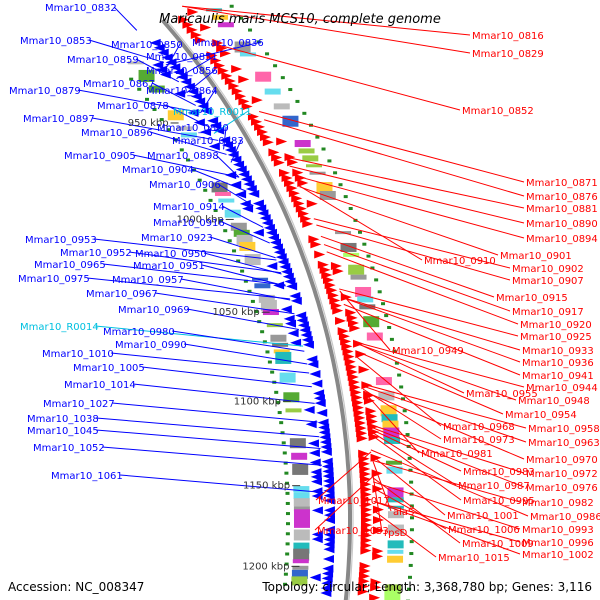 This screenshot has height=600, width=600. What do you see at coordinates (403, 512) in the screenshot?
I see `gene-label-plus: alaS` at bounding box center [403, 512].